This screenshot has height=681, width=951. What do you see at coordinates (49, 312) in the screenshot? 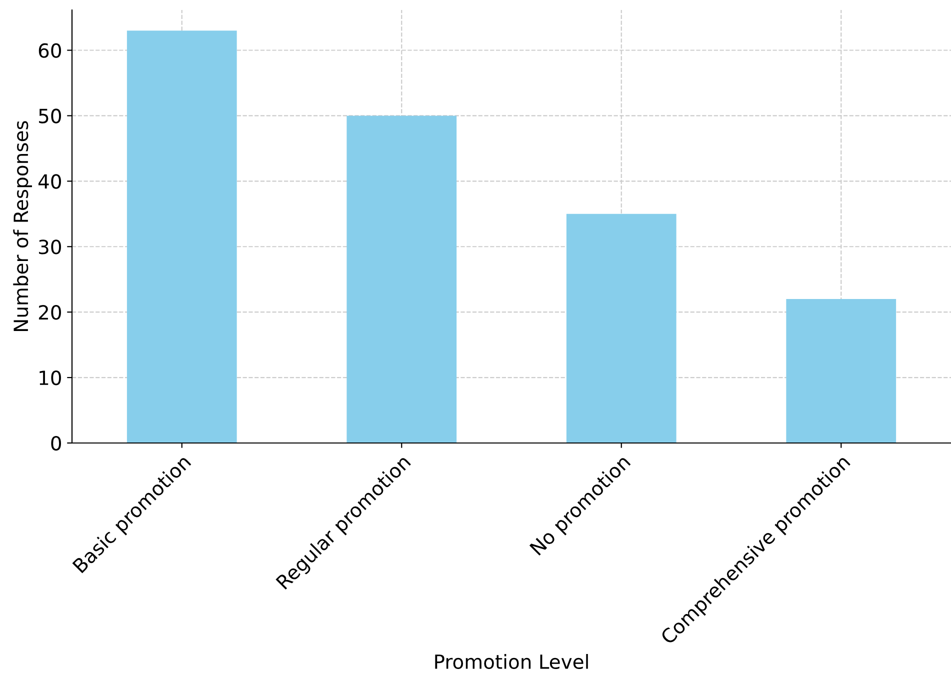
I see `y-tick-label: 20` at bounding box center [49, 312].